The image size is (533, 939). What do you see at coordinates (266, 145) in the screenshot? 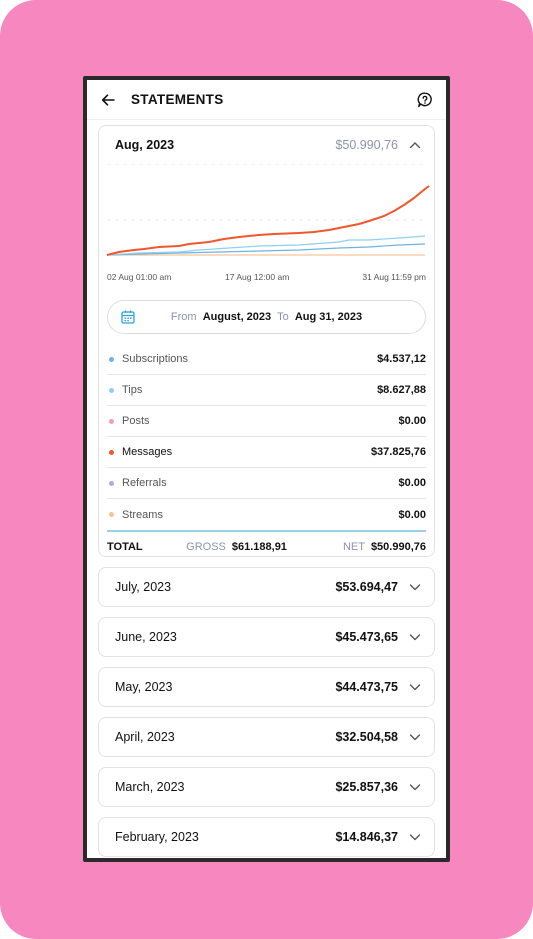
I see `month-header: Aug, 2023 $50.990,76` at bounding box center [266, 145].